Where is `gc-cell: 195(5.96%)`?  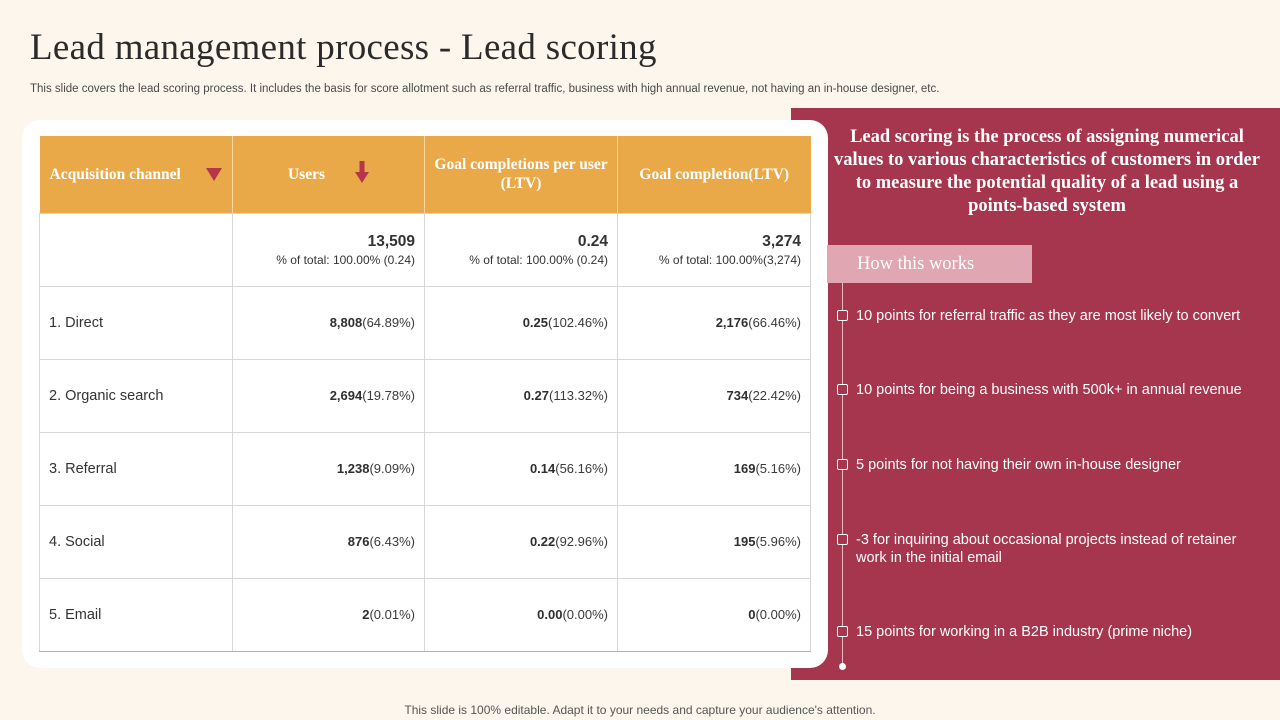
gc-cell: 195(5.96%) is located at coordinates (714, 541).